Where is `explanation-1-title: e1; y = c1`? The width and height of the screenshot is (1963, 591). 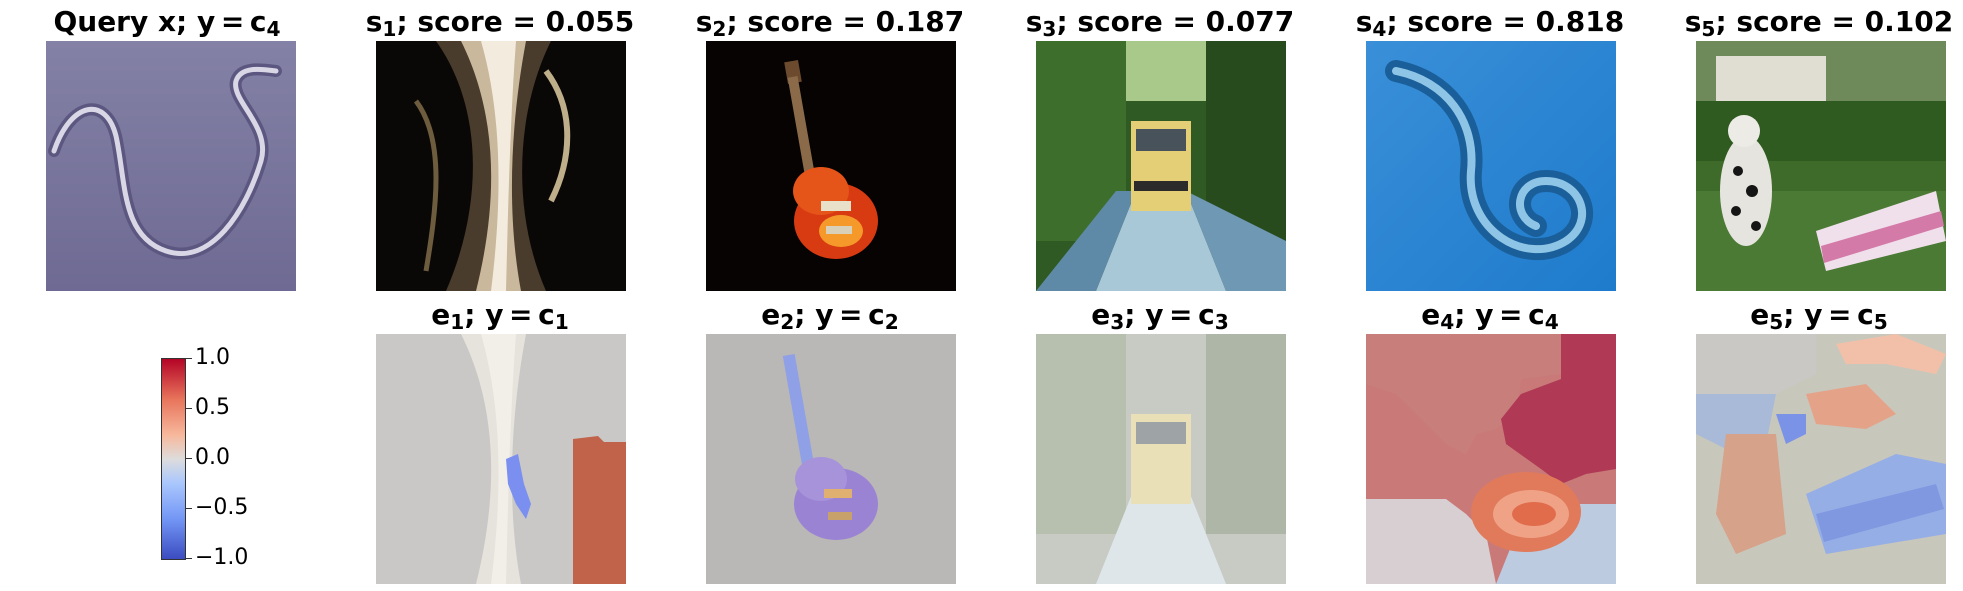
explanation-1-title: e1; y = c1 is located at coordinates (500, 316).